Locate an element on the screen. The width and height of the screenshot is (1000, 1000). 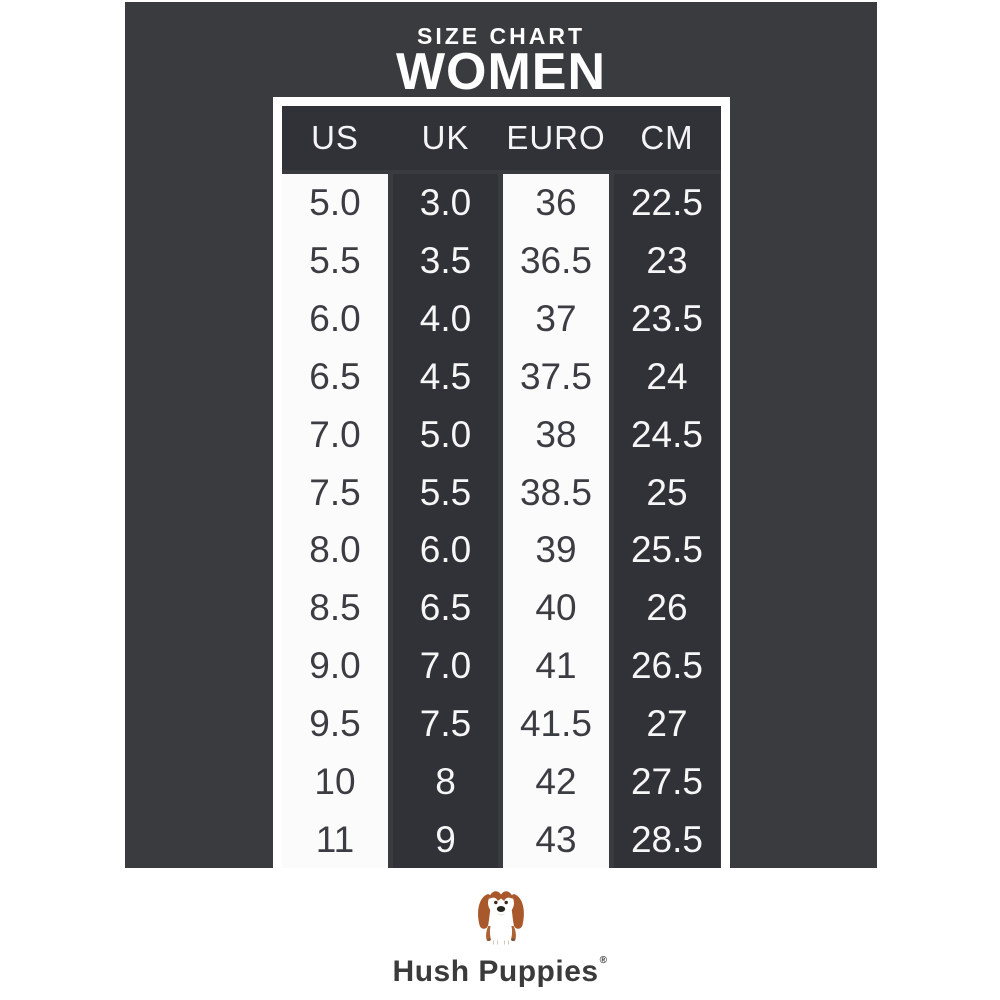
registered-trademark: ® is located at coordinates (603, 960).